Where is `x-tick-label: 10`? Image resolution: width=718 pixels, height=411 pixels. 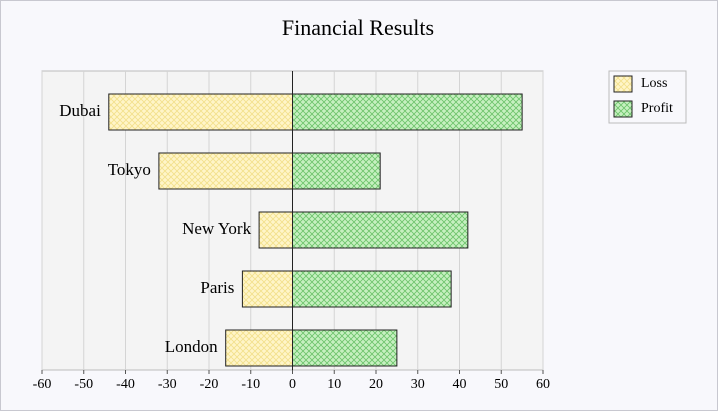 x-tick-label: 10 is located at coordinates (334, 384).